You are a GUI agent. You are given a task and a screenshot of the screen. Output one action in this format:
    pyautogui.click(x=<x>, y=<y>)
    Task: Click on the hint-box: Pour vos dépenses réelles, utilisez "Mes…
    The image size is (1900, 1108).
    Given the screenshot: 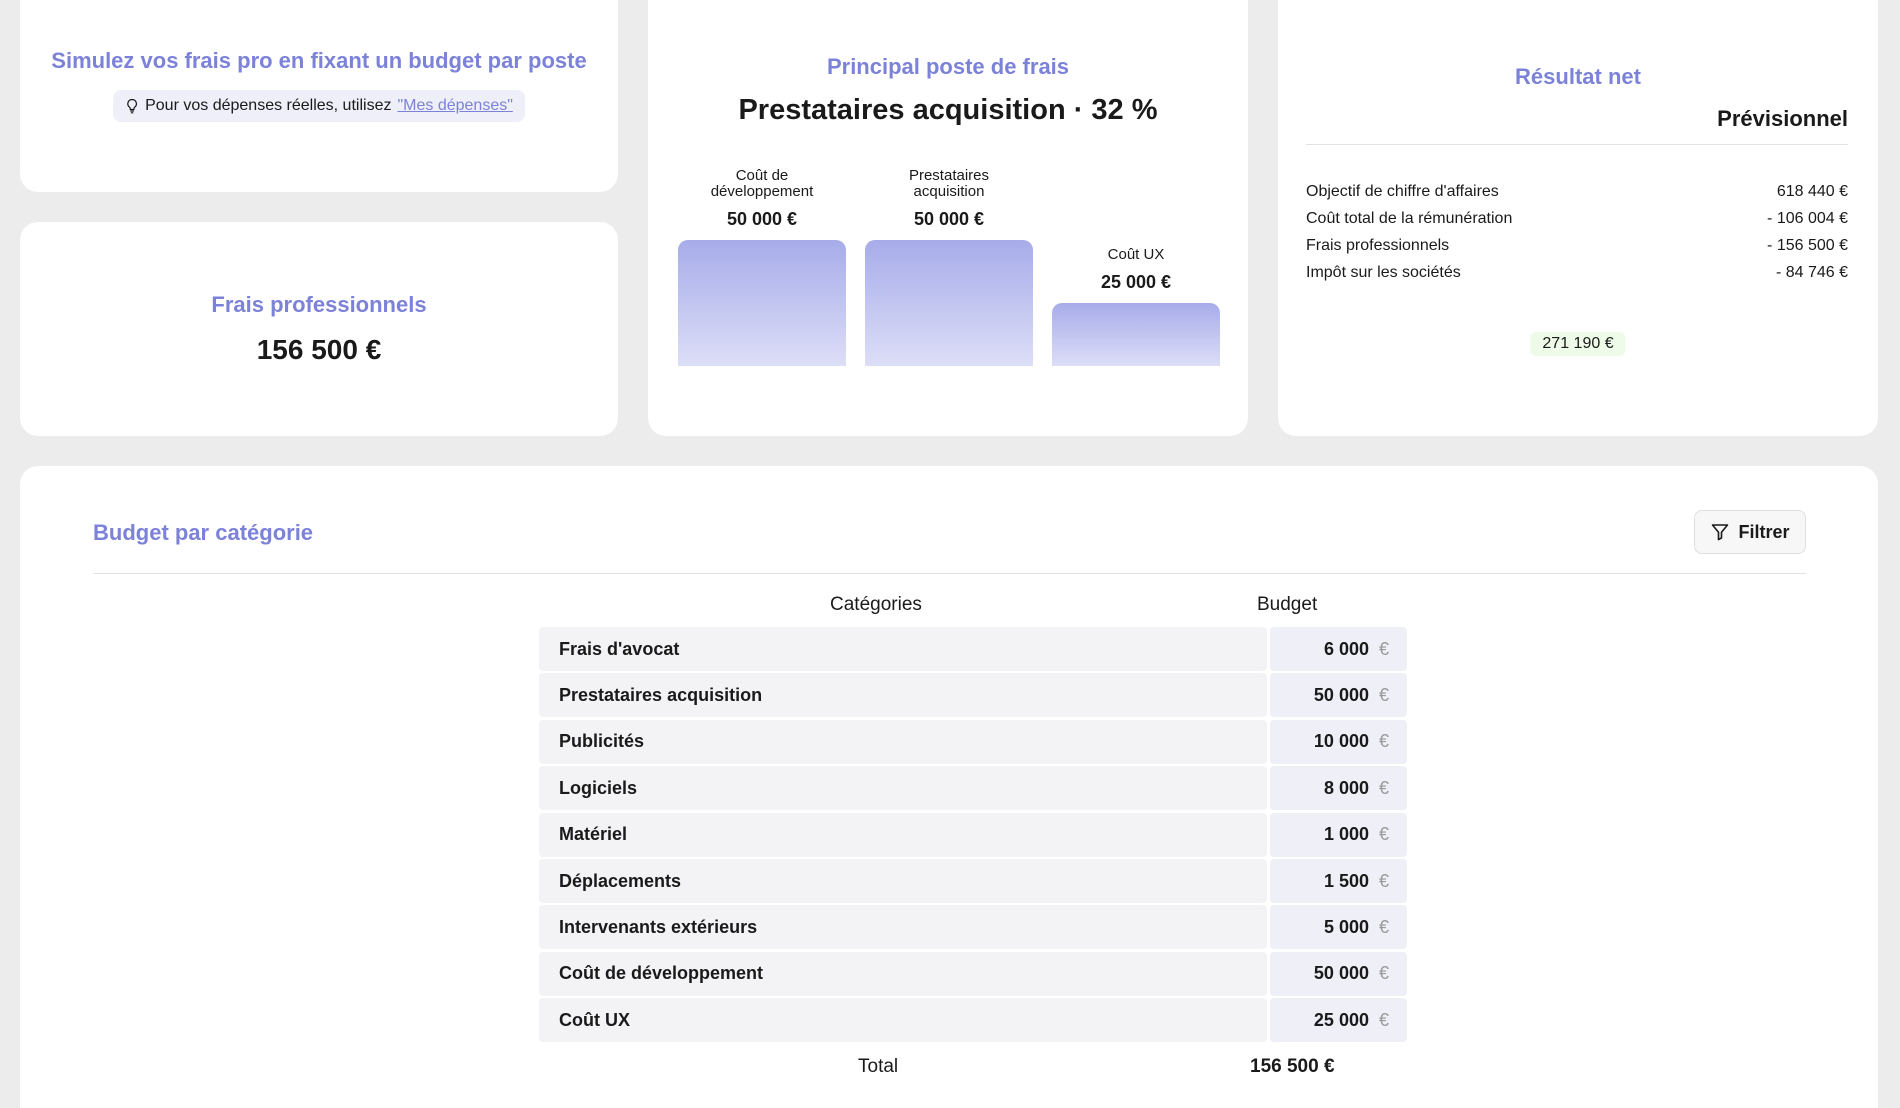 What is the action you would take?
    pyautogui.click(x=319, y=106)
    